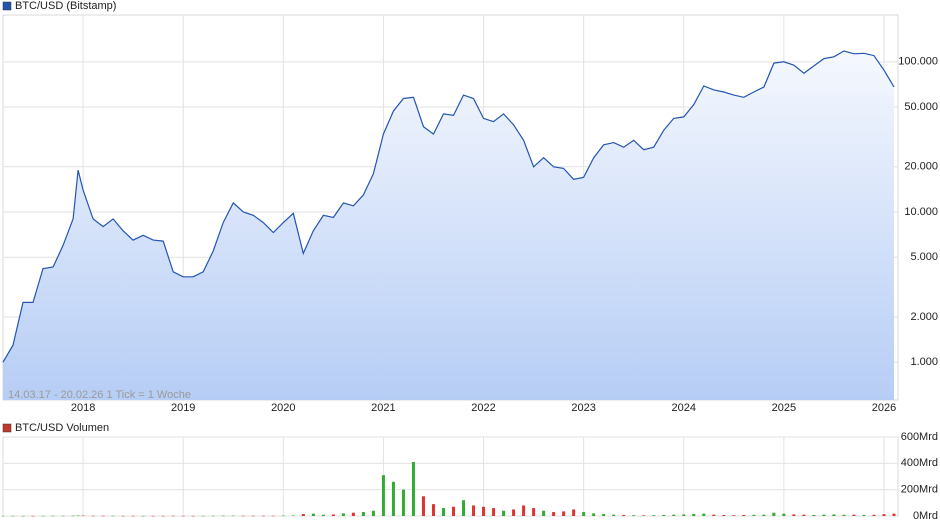 This screenshot has width=940, height=526. I want to click on legend-swatch, so click(7, 6).